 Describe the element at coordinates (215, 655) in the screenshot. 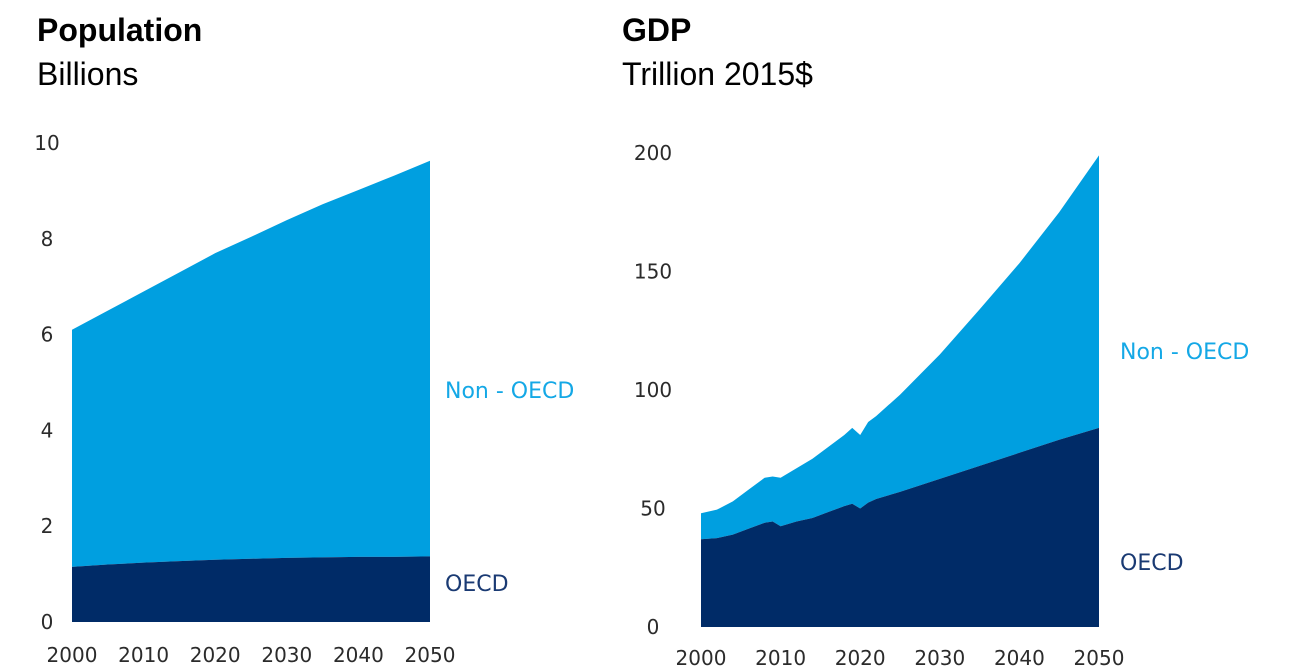

I see `population-x-tick: 2020` at that location.